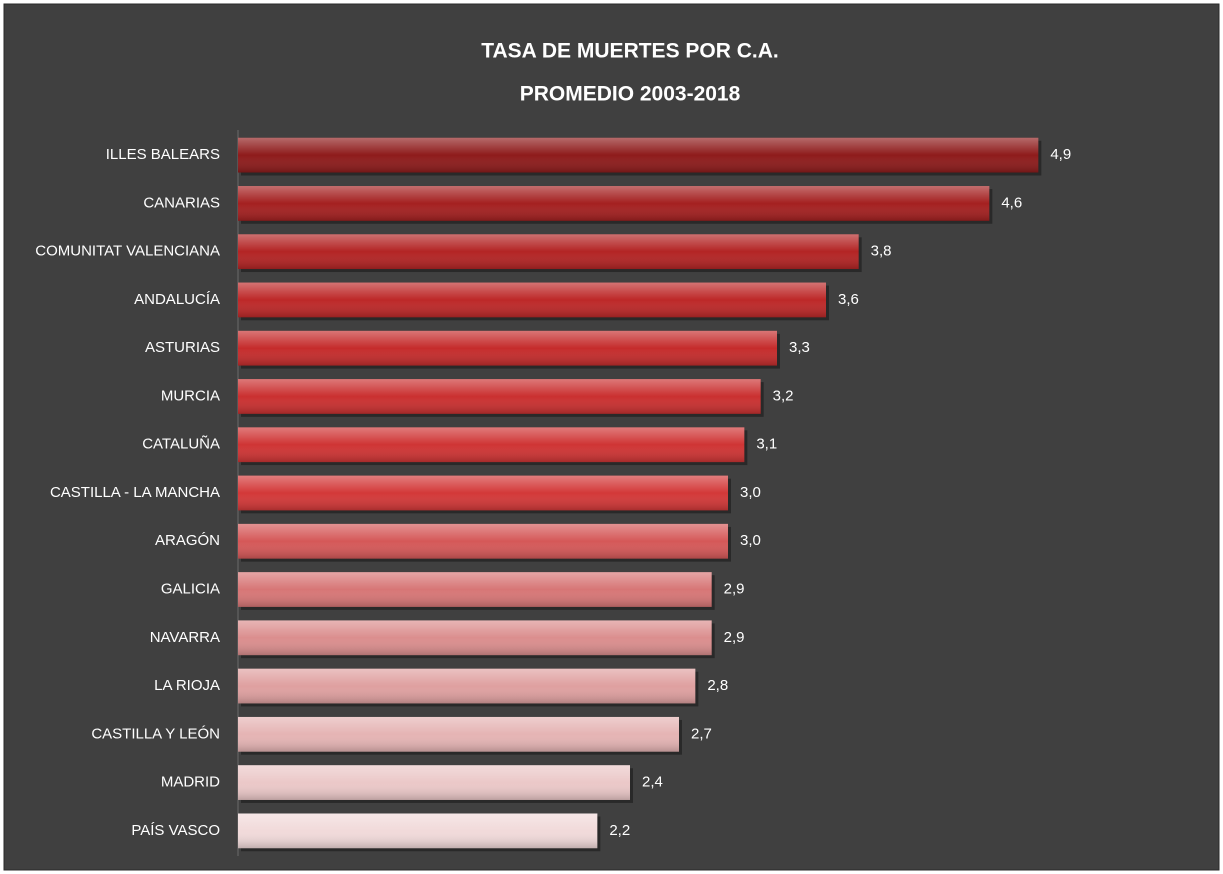 The width and height of the screenshot is (1223, 874). I want to click on y-tick-label: NAVARRA, so click(185, 637).